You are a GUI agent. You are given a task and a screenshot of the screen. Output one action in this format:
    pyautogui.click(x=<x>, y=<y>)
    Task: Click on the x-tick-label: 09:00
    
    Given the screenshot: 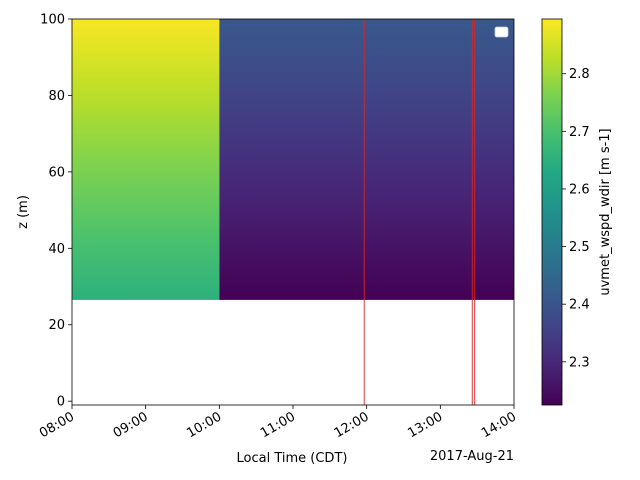 What is the action you would take?
    pyautogui.click(x=131, y=425)
    